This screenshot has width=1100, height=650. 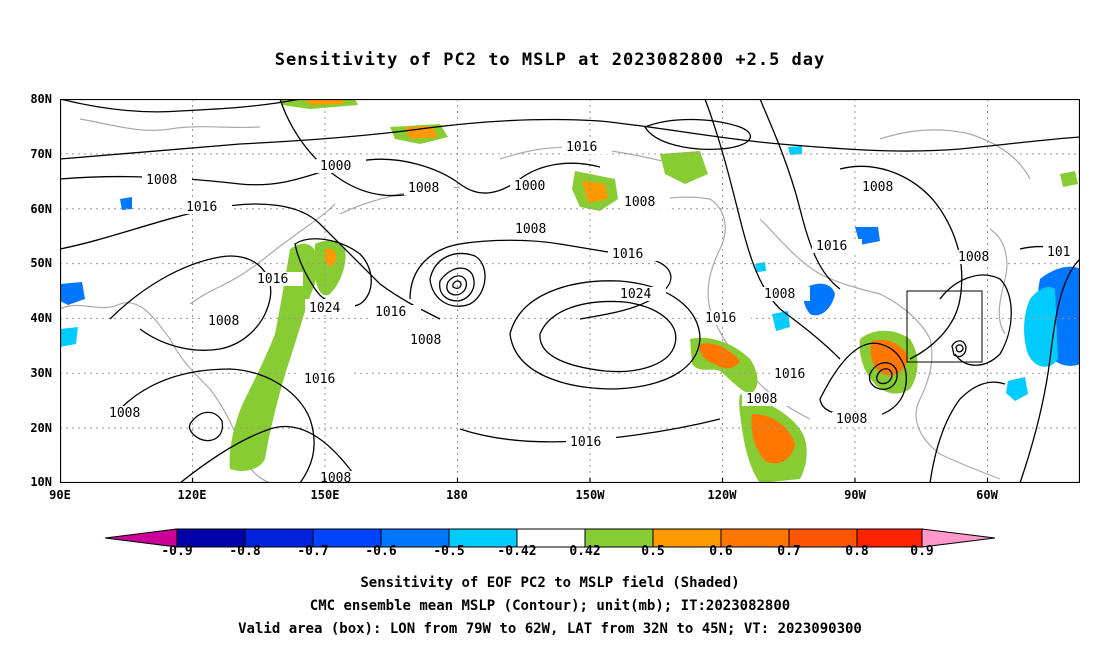 I want to click on colorbar, so click(x=550, y=538).